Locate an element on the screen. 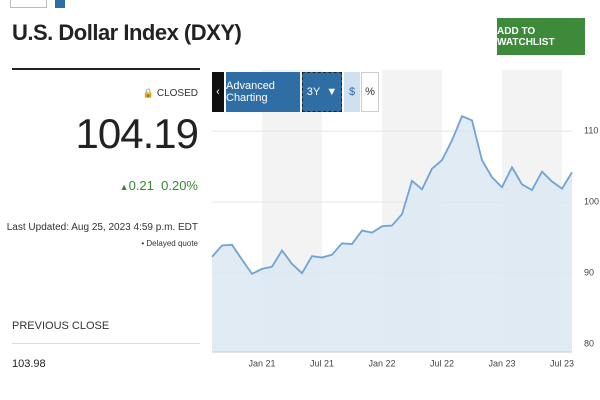  page-title: U.S. Dollar Index (DXY) is located at coordinates (127, 32).